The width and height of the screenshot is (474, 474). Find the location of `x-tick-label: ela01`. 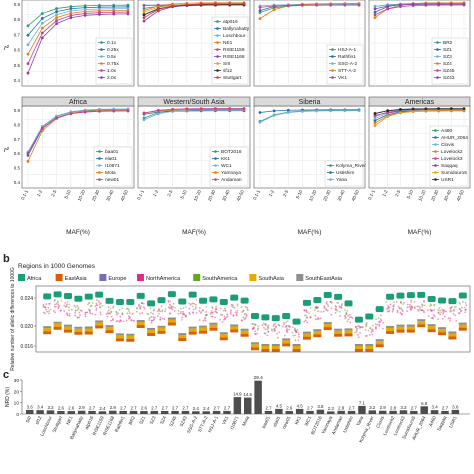

x-tick-label: ela01 is located at coordinates (276, 421).